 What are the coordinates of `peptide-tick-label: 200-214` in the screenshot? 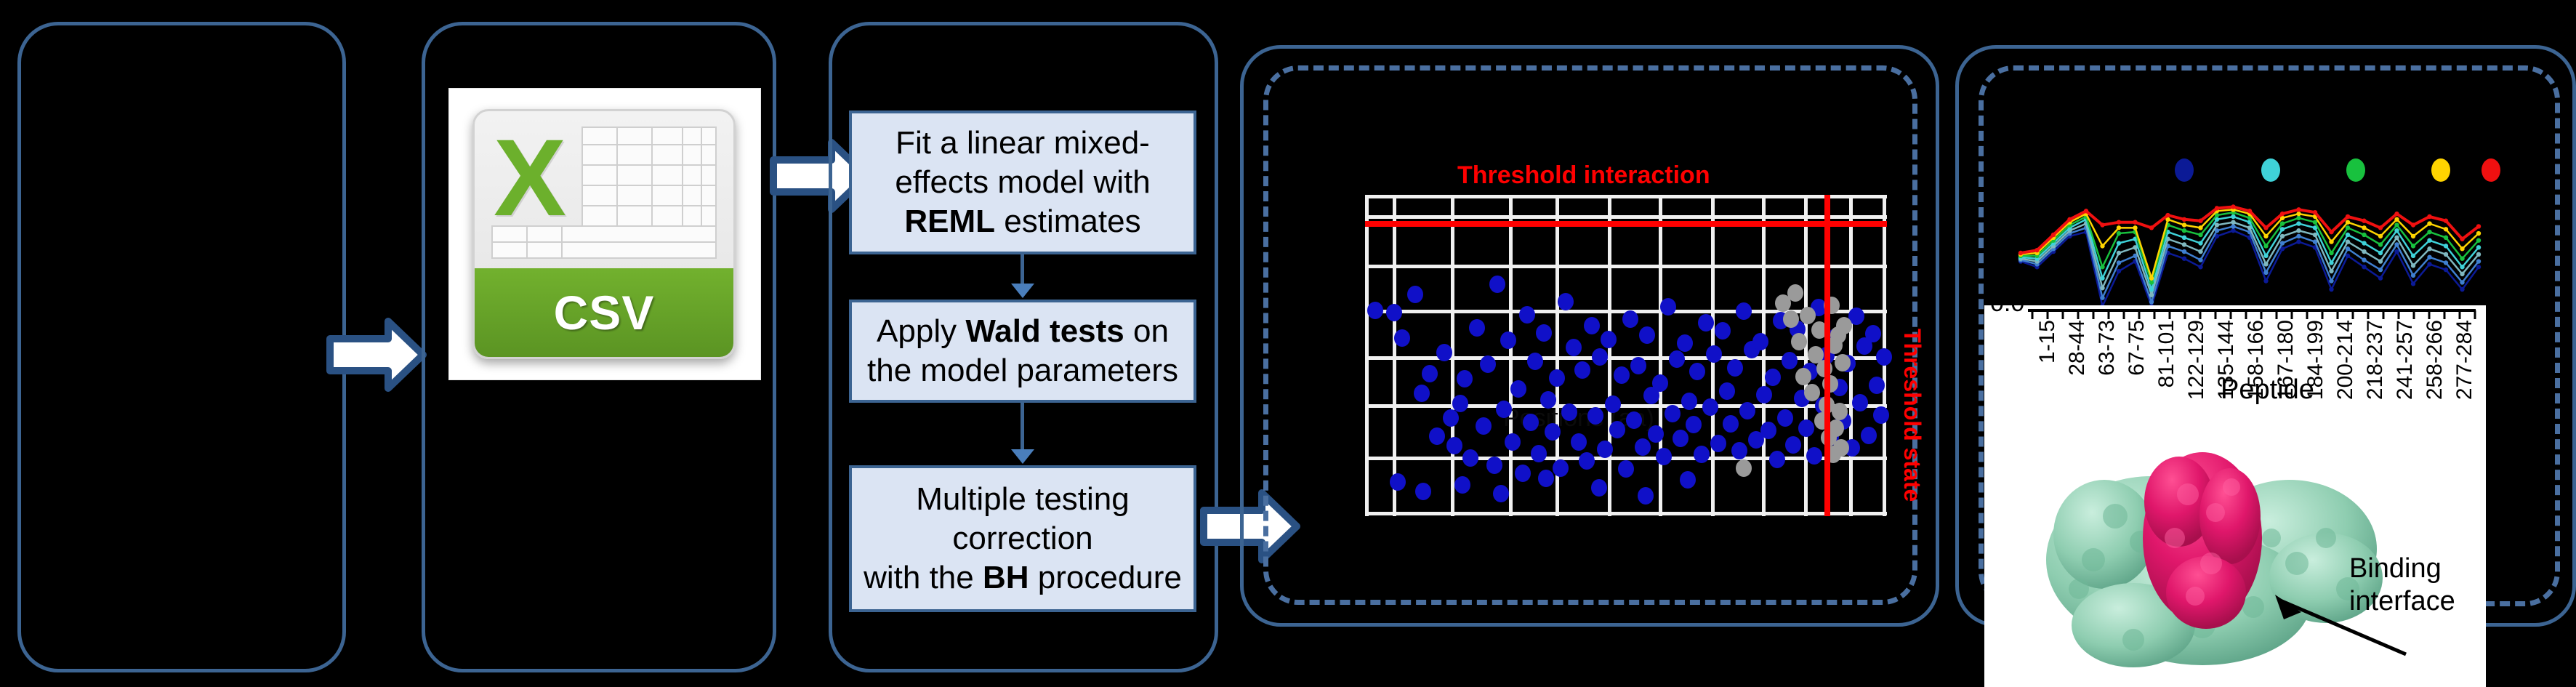 It's located at (2345, 360).